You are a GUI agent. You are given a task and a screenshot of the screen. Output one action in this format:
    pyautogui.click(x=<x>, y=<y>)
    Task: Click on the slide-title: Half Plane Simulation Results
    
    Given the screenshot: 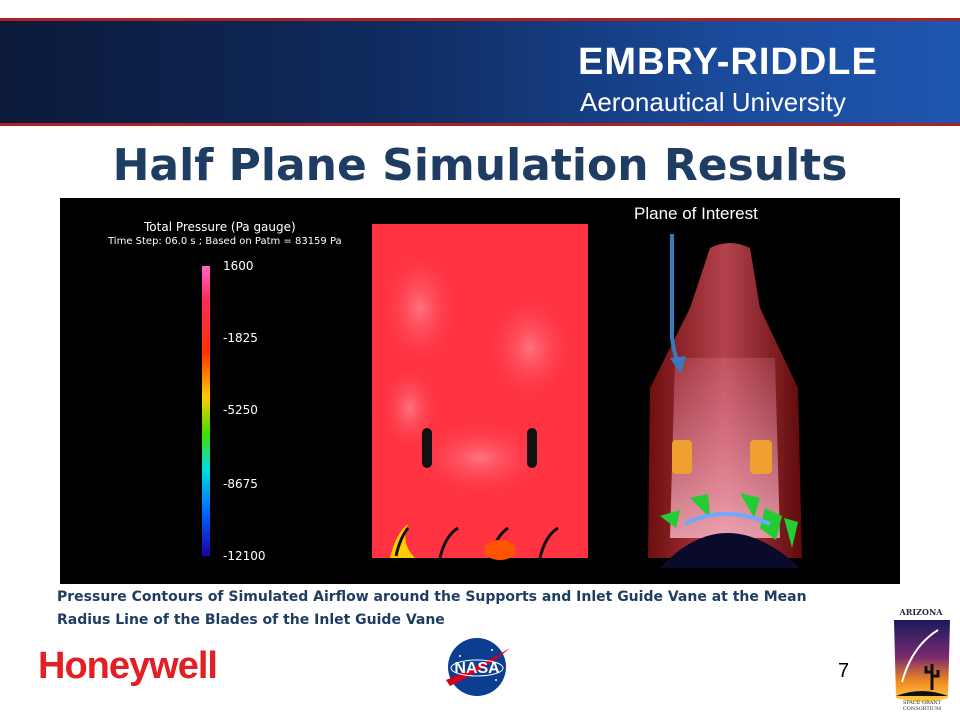 What is the action you would take?
    pyautogui.click(x=480, y=165)
    